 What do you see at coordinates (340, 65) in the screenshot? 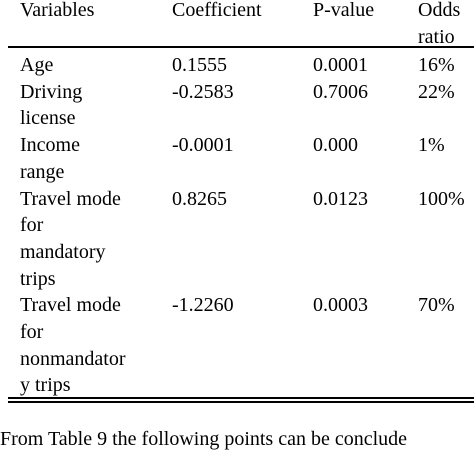
I see `value-cell: 0.0001` at bounding box center [340, 65].